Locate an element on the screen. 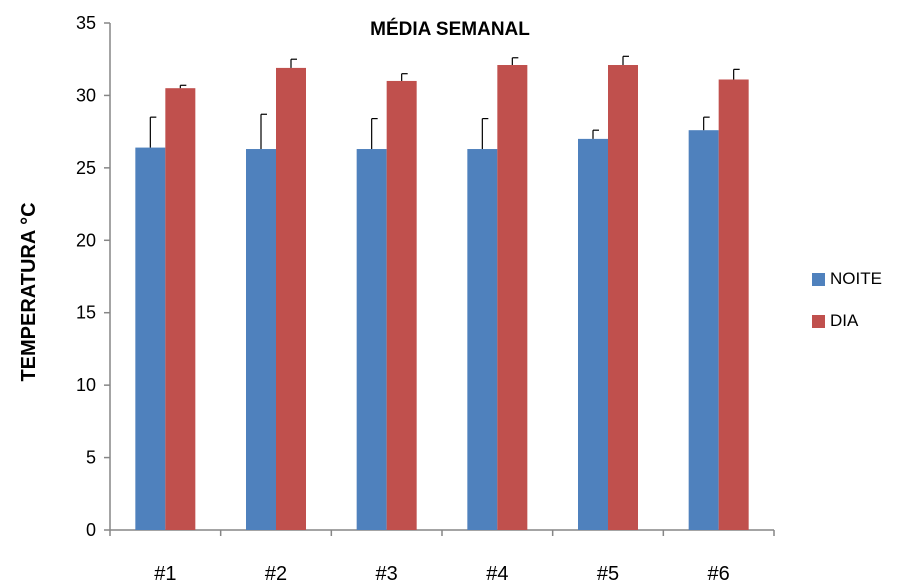 The height and width of the screenshot is (585, 907). y-tick-label: 30 is located at coordinates (86, 95).